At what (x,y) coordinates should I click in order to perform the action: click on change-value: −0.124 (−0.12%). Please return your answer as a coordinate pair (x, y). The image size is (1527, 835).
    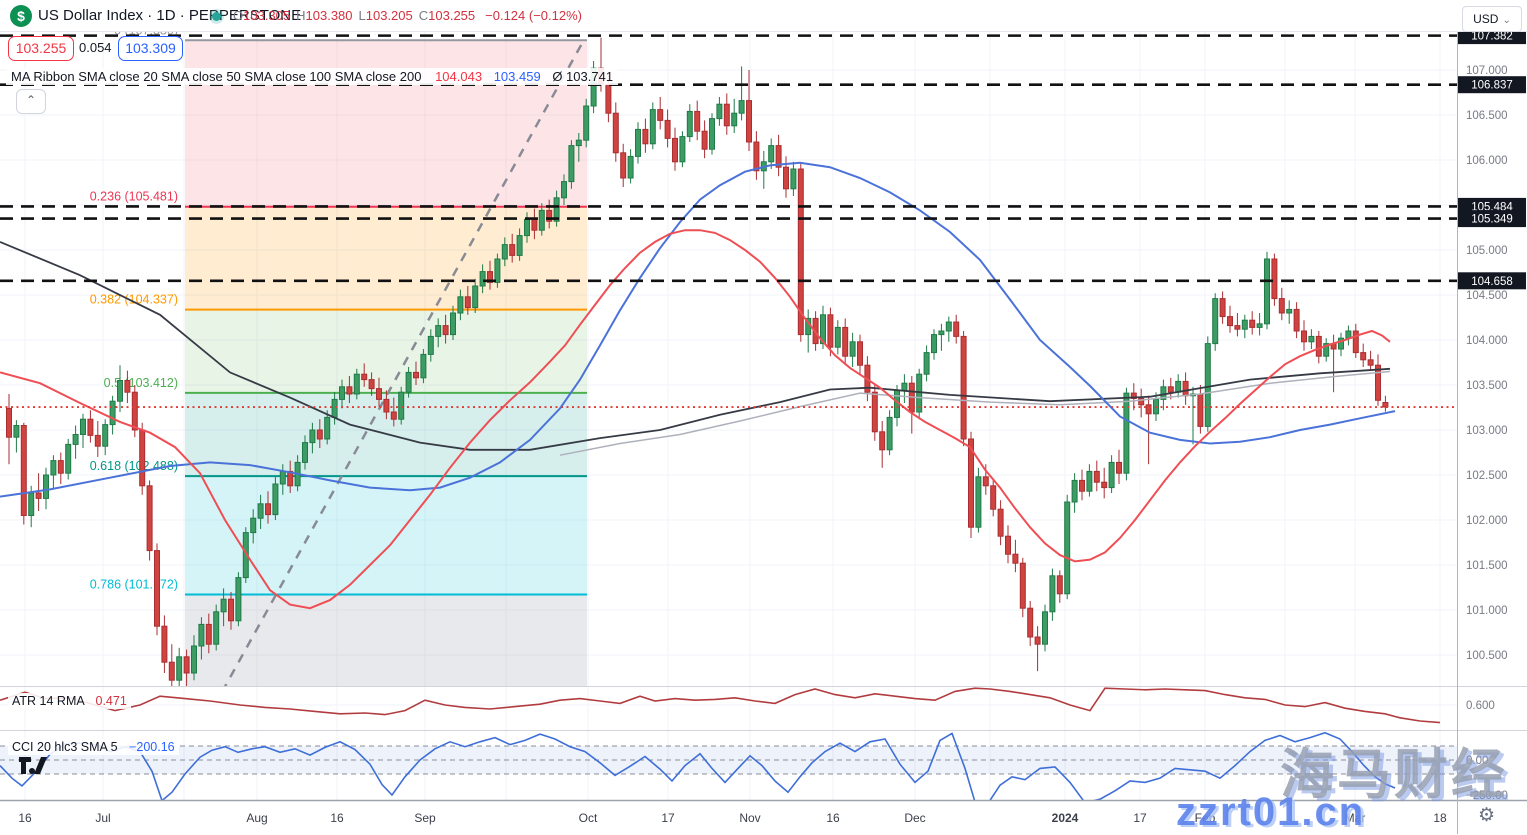
    Looking at the image, I should click on (533, 15).